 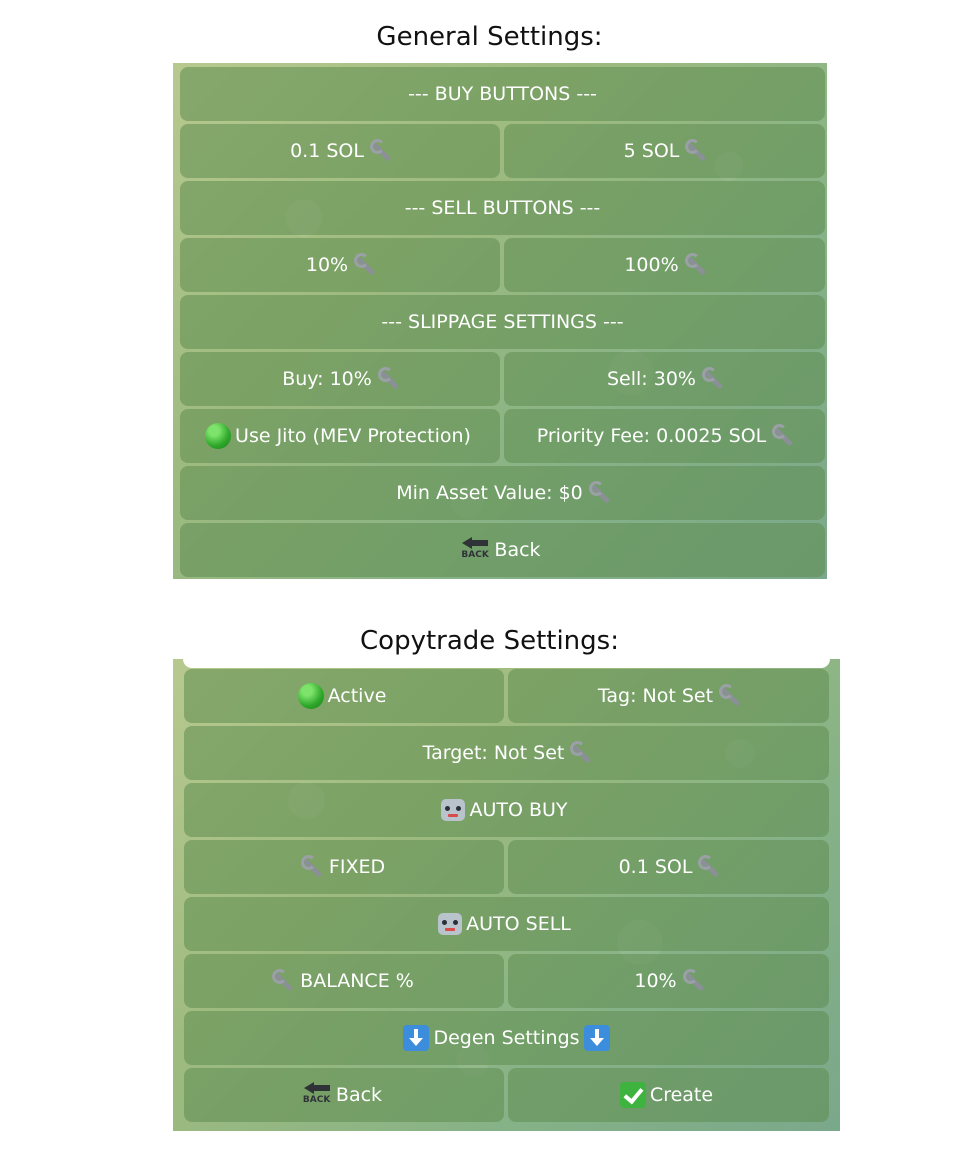 What do you see at coordinates (655, 981) in the screenshot?
I see `sell-percent-label: 10%` at bounding box center [655, 981].